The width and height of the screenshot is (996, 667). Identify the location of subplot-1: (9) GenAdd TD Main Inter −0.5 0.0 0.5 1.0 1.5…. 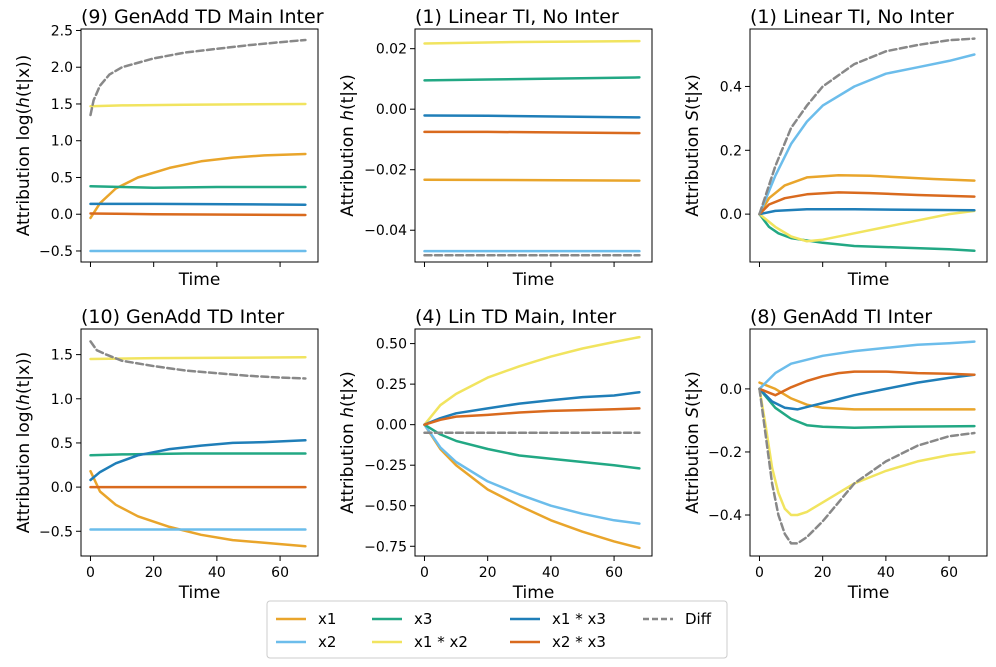
(169, 148).